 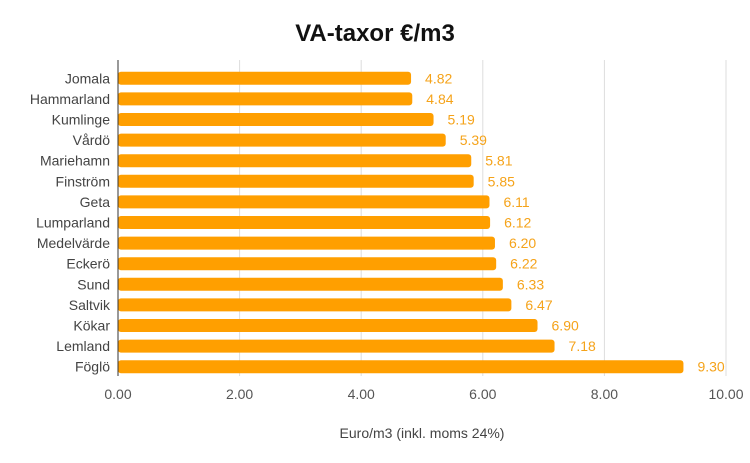 What do you see at coordinates (422, 433) in the screenshot?
I see `x-axis-title: Euro/m3 (inkl. moms 24%)` at bounding box center [422, 433].